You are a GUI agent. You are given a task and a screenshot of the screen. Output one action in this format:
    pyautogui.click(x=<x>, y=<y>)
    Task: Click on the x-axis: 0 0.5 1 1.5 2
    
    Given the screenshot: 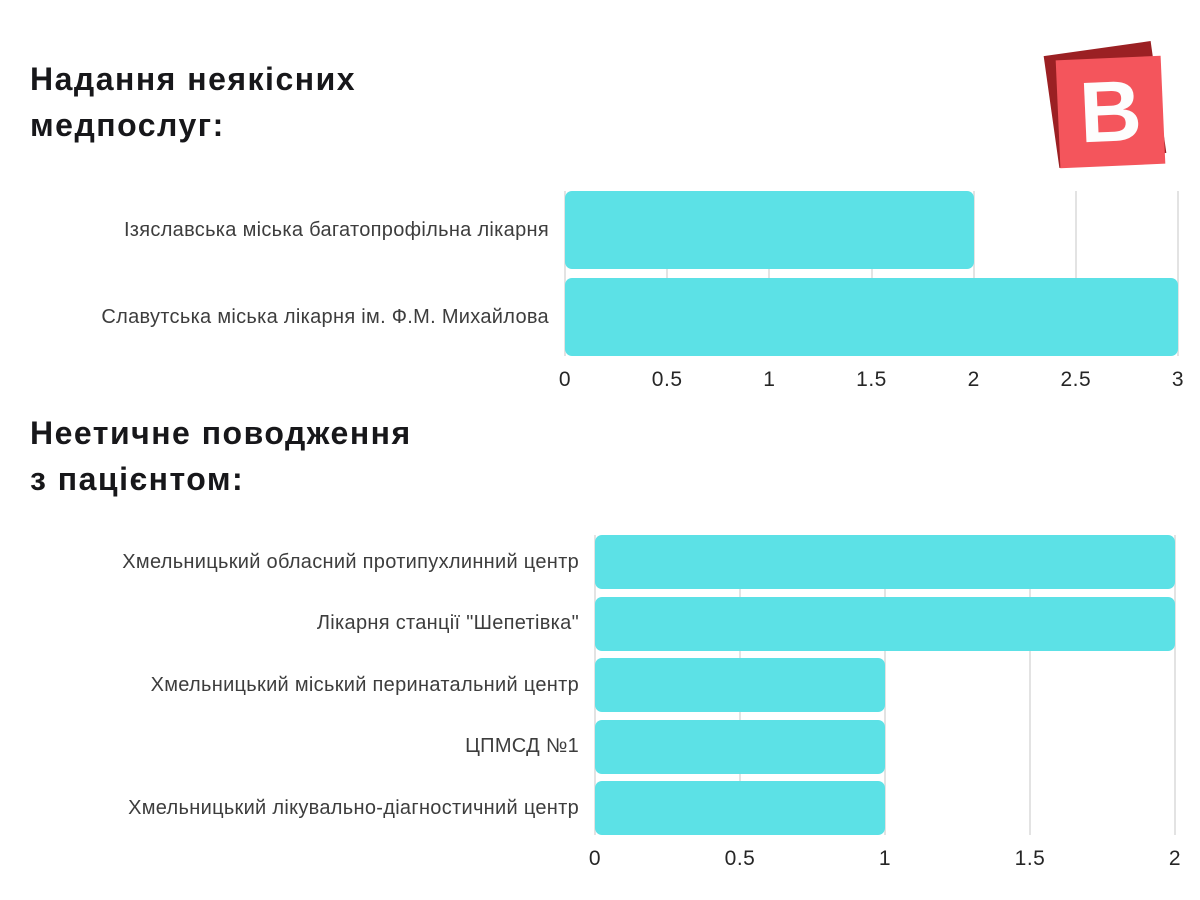 What is the action you would take?
    pyautogui.click(x=885, y=862)
    